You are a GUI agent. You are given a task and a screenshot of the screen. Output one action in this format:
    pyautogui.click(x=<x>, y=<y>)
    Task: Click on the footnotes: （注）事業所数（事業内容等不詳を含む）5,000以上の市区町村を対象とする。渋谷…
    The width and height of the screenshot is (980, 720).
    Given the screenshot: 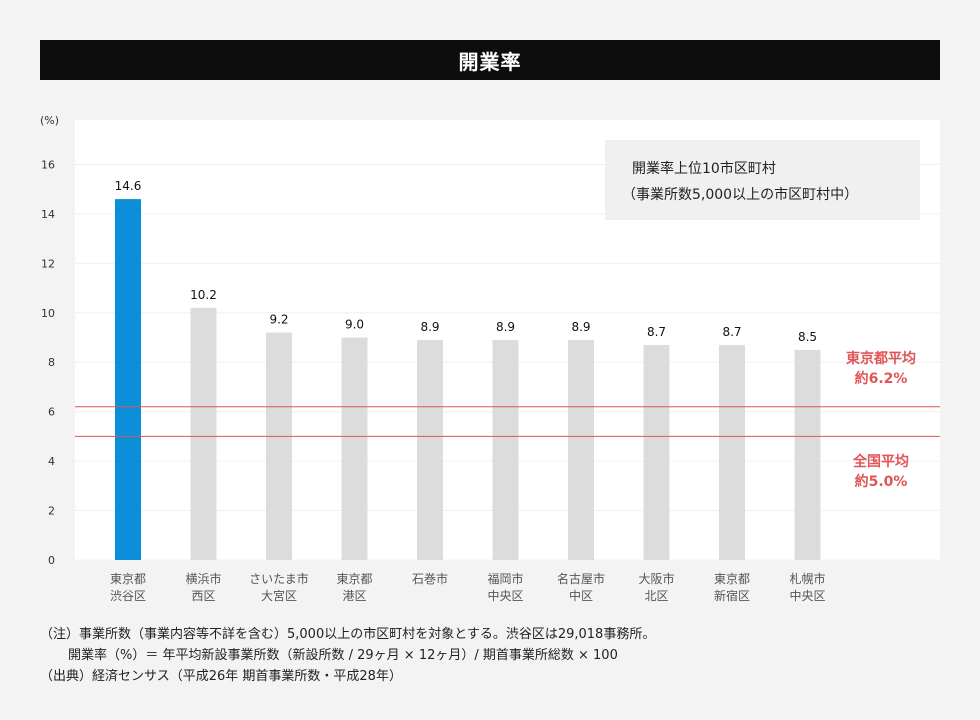 What is the action you would take?
    pyautogui.click(x=490, y=655)
    